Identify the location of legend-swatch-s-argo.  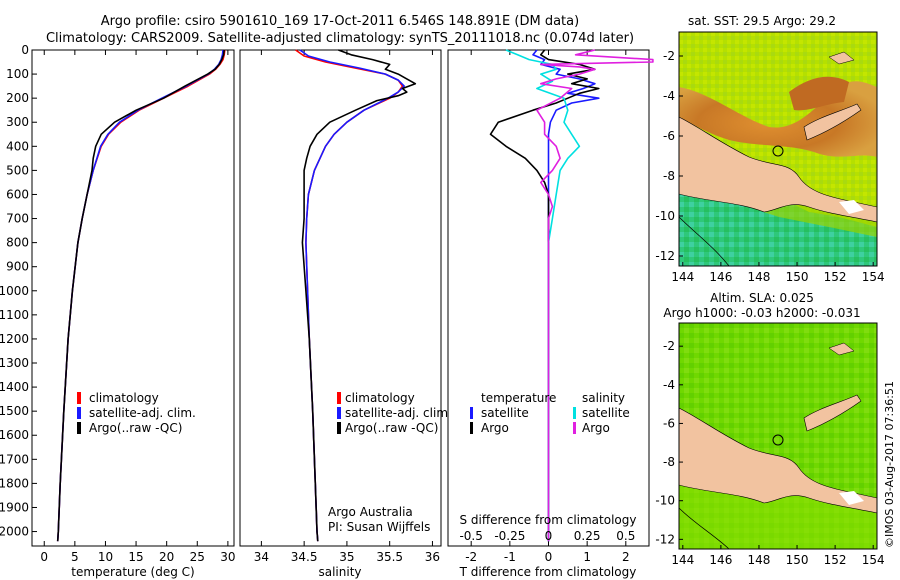
(574, 428).